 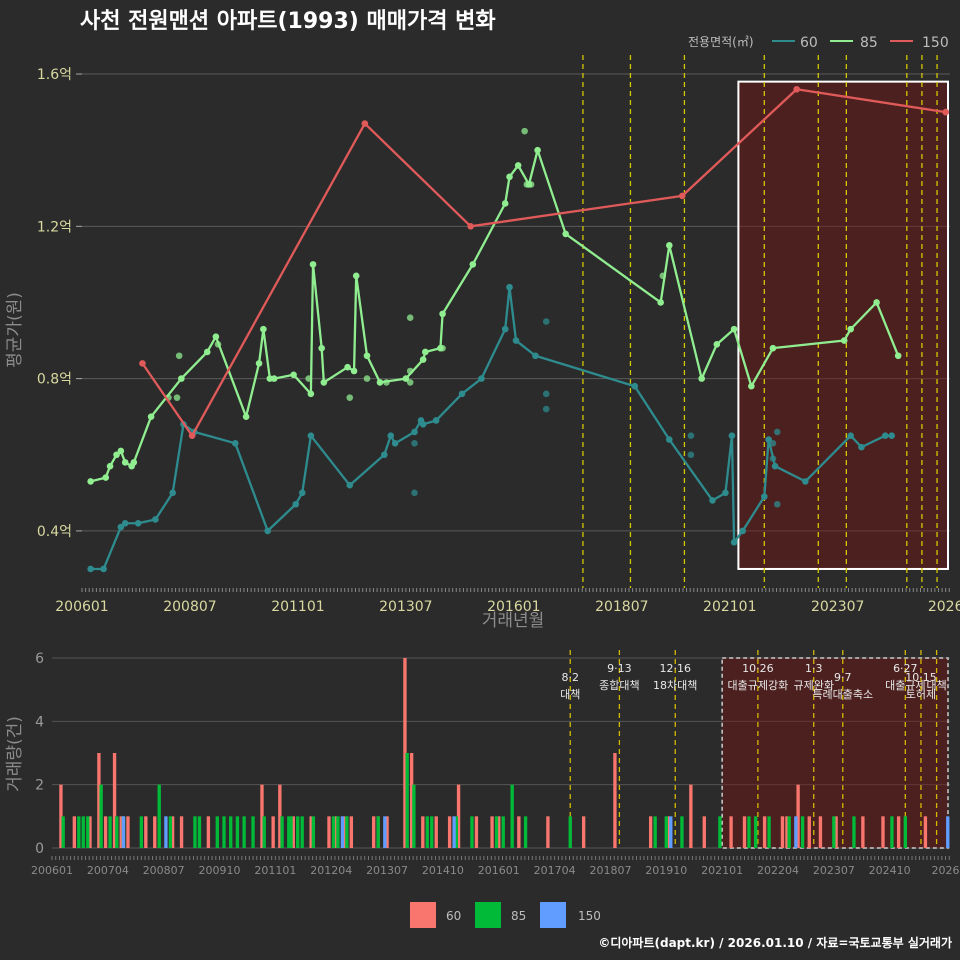 I want to click on x-tick-label-volume: 201601, so click(x=499, y=870).